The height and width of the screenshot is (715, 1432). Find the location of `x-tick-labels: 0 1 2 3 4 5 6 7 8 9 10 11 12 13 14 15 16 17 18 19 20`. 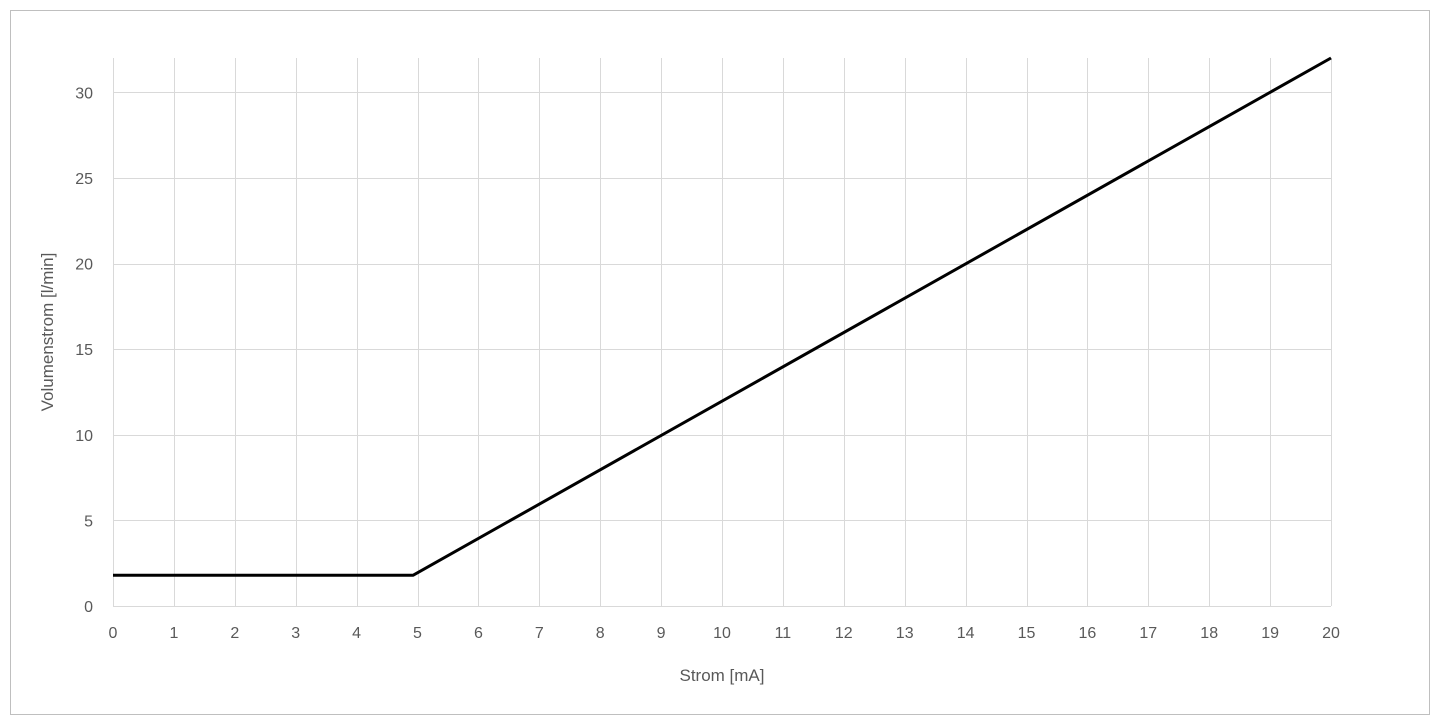

x-tick-labels: 0 1 2 3 4 5 6 7 8 9 10 11 12 13 14 15 16 17 18 19 20 is located at coordinates (724, 633).